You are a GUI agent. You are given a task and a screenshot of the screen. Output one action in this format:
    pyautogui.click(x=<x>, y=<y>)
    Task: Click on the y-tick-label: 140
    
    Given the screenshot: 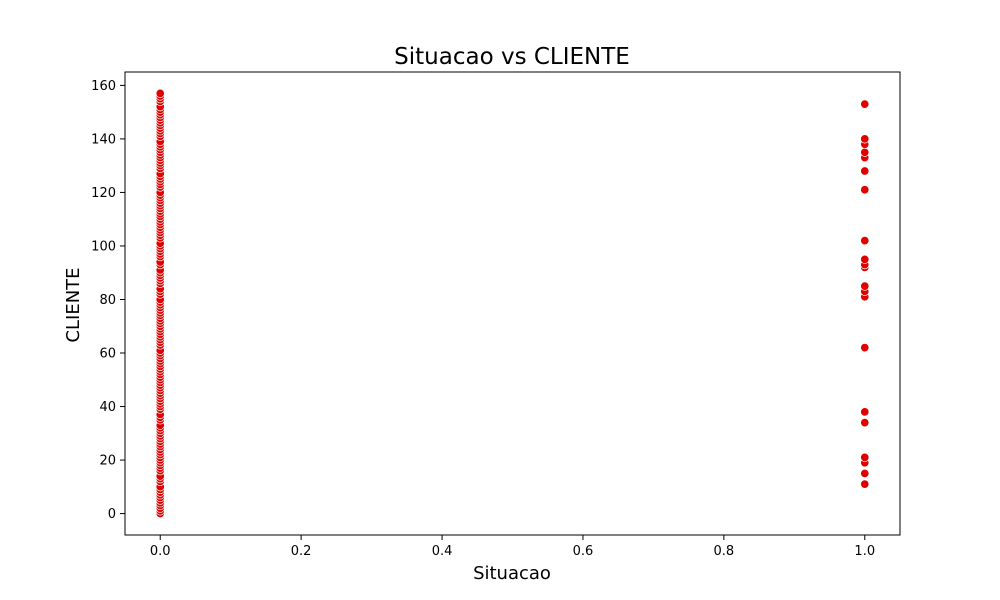 What is the action you would take?
    pyautogui.click(x=103, y=139)
    